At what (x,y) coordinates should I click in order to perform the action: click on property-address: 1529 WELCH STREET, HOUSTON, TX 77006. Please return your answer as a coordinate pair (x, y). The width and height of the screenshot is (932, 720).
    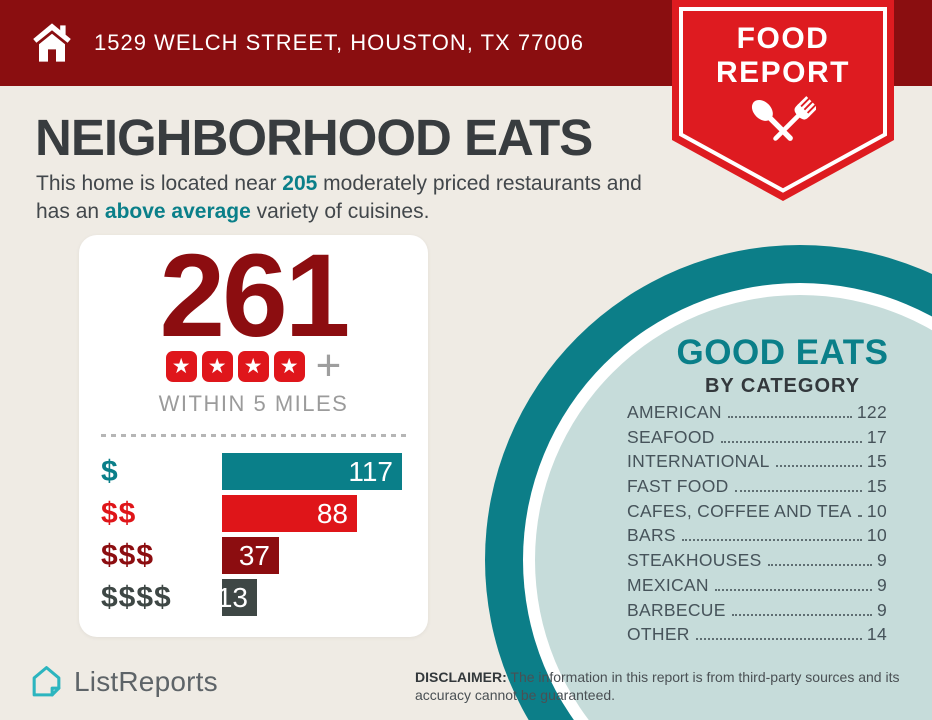
    Looking at the image, I should click on (339, 42).